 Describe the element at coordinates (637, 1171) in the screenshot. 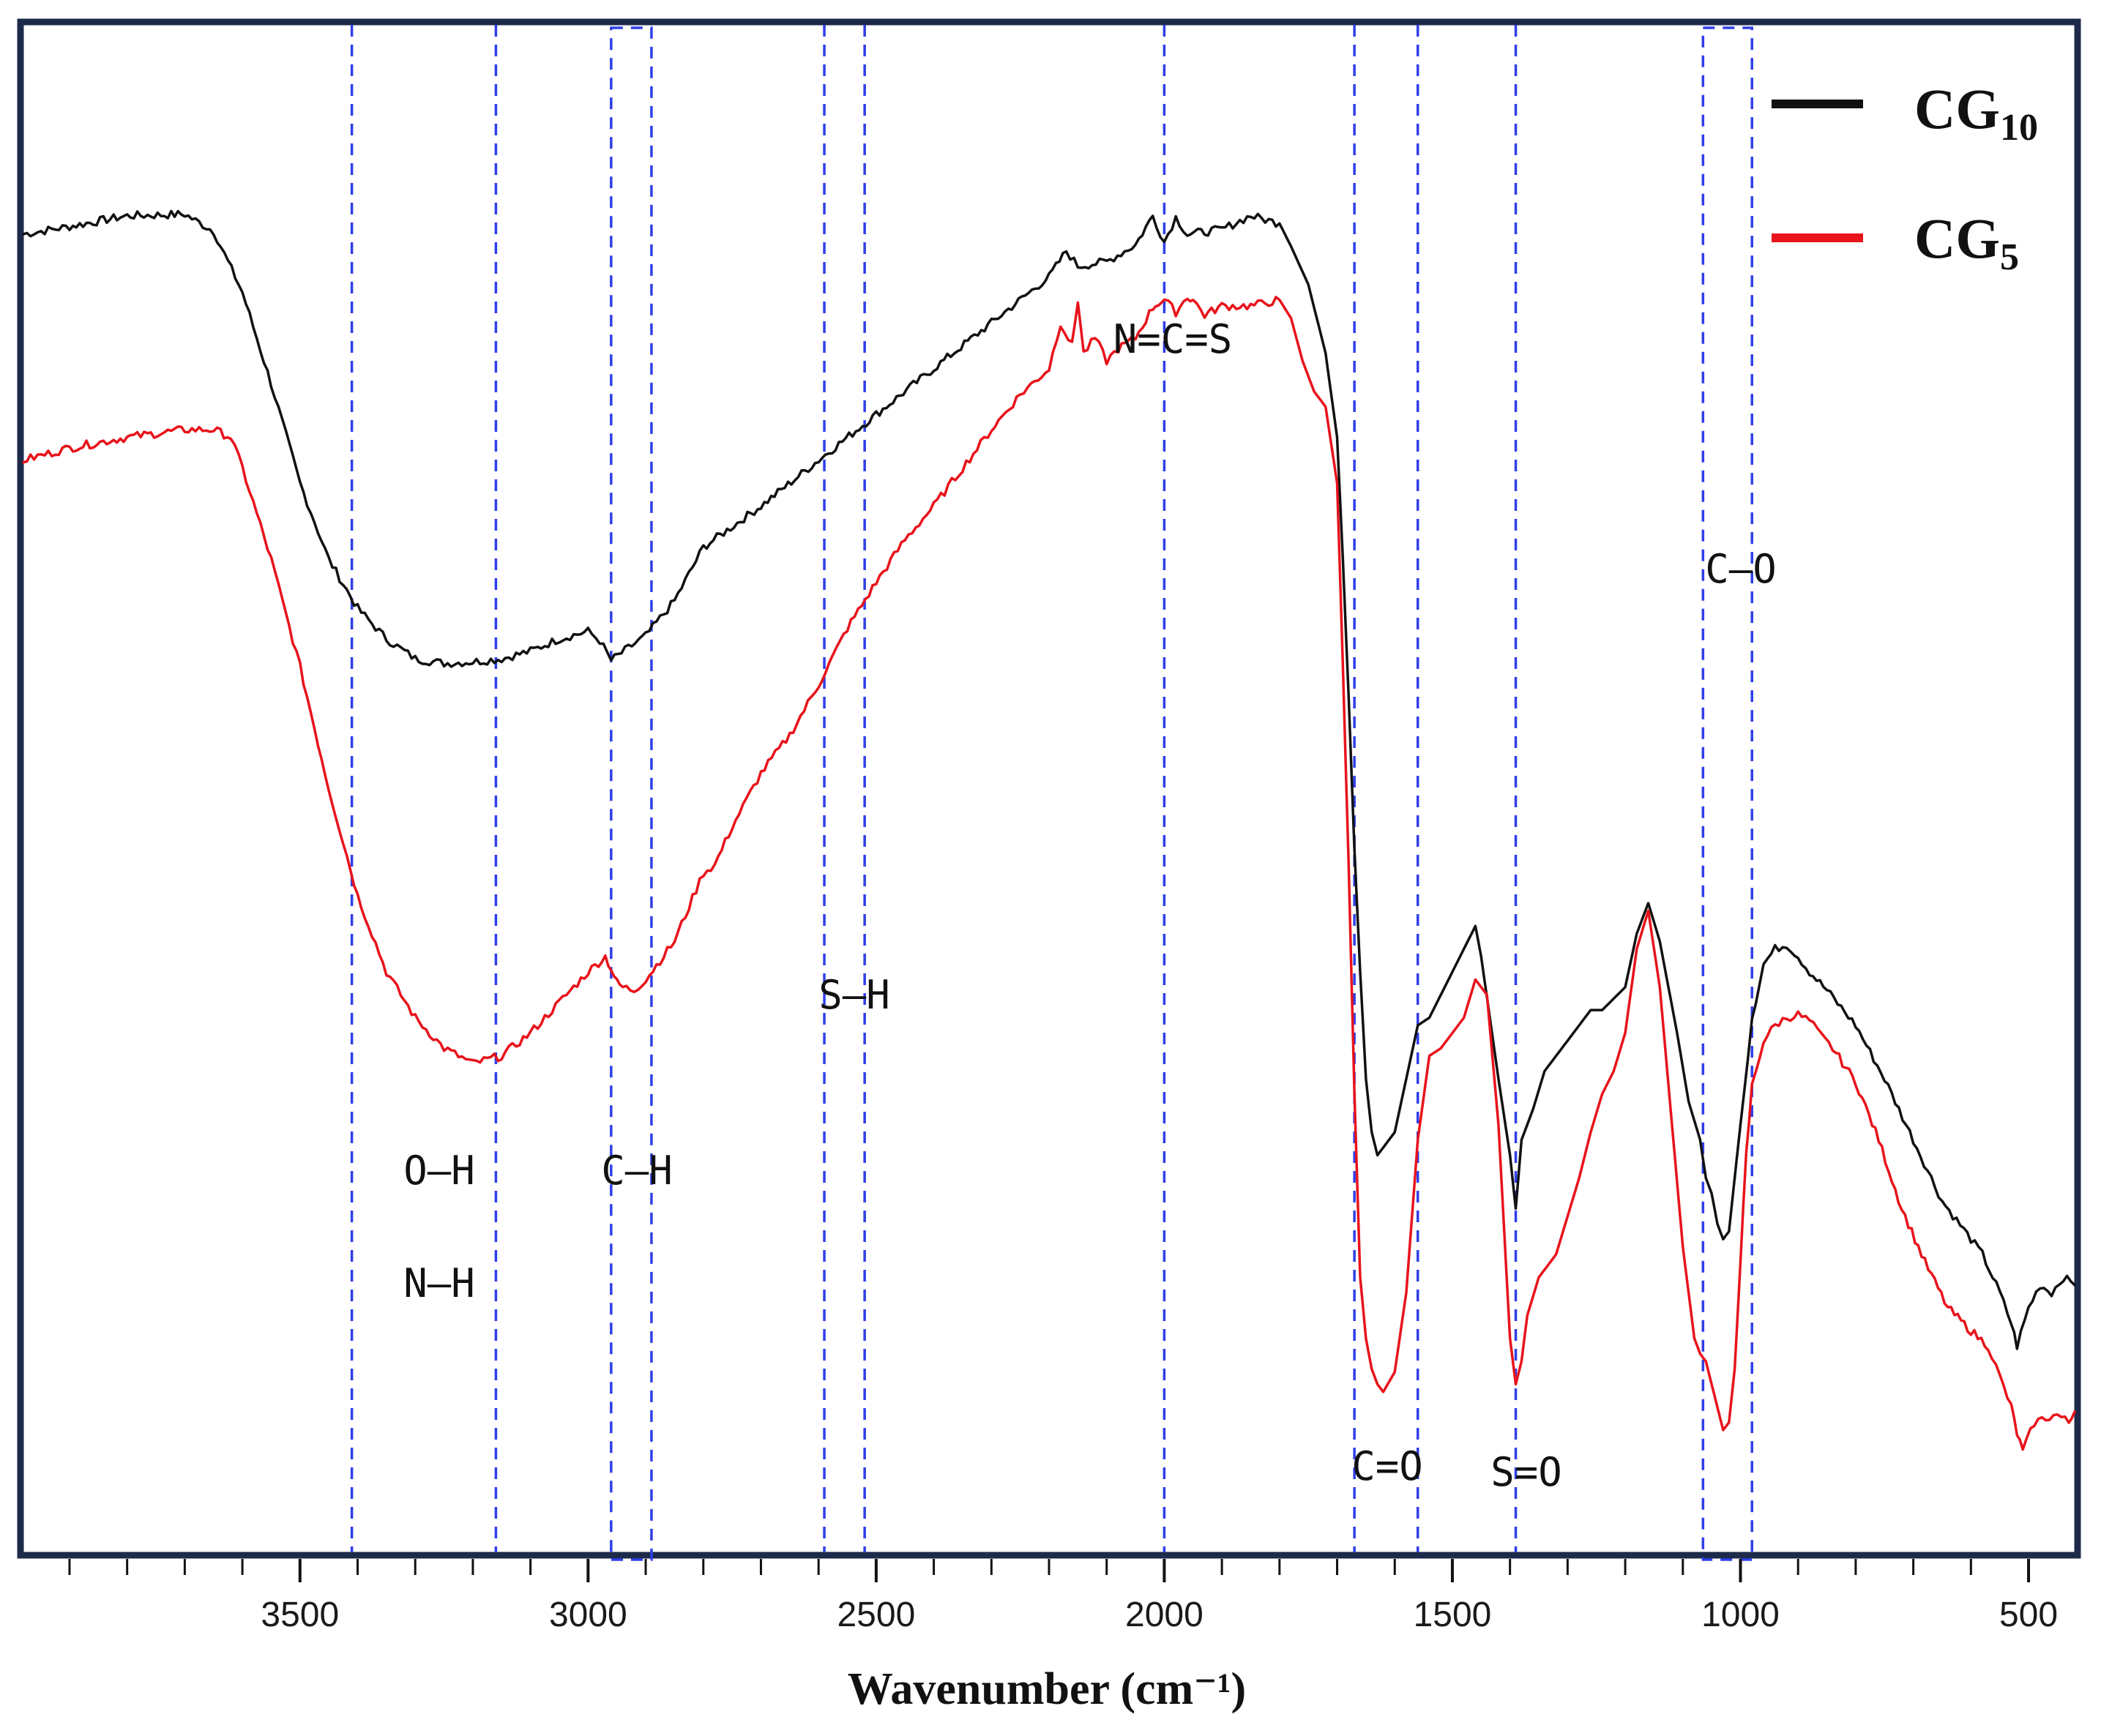

I see `label-c-h: C–H` at that location.